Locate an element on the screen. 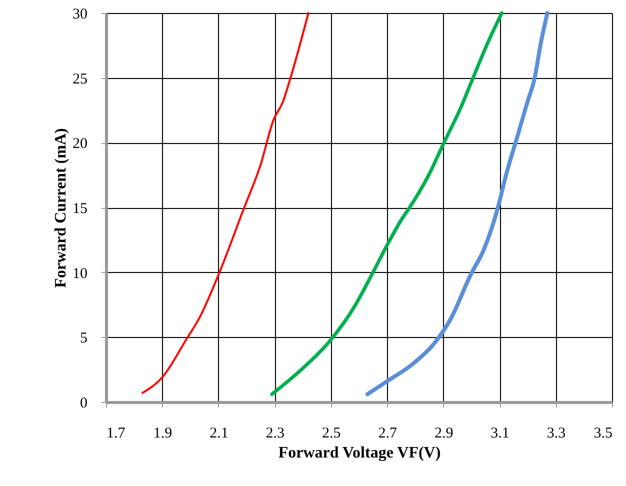  x-tick-label: 2.7 is located at coordinates (388, 434).